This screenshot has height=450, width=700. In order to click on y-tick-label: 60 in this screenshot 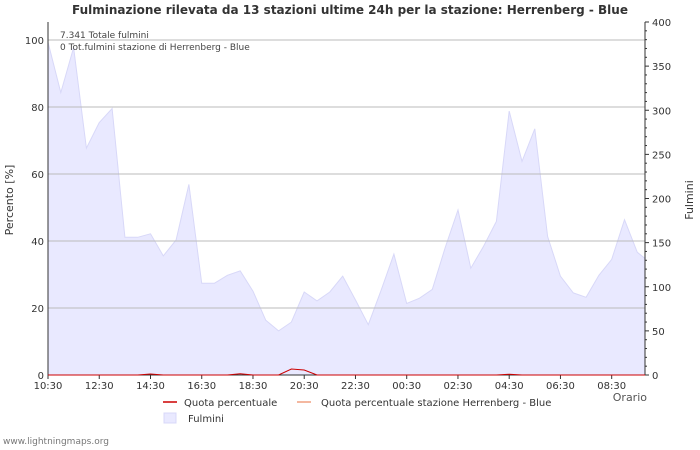, I will do `click(37, 175)`.